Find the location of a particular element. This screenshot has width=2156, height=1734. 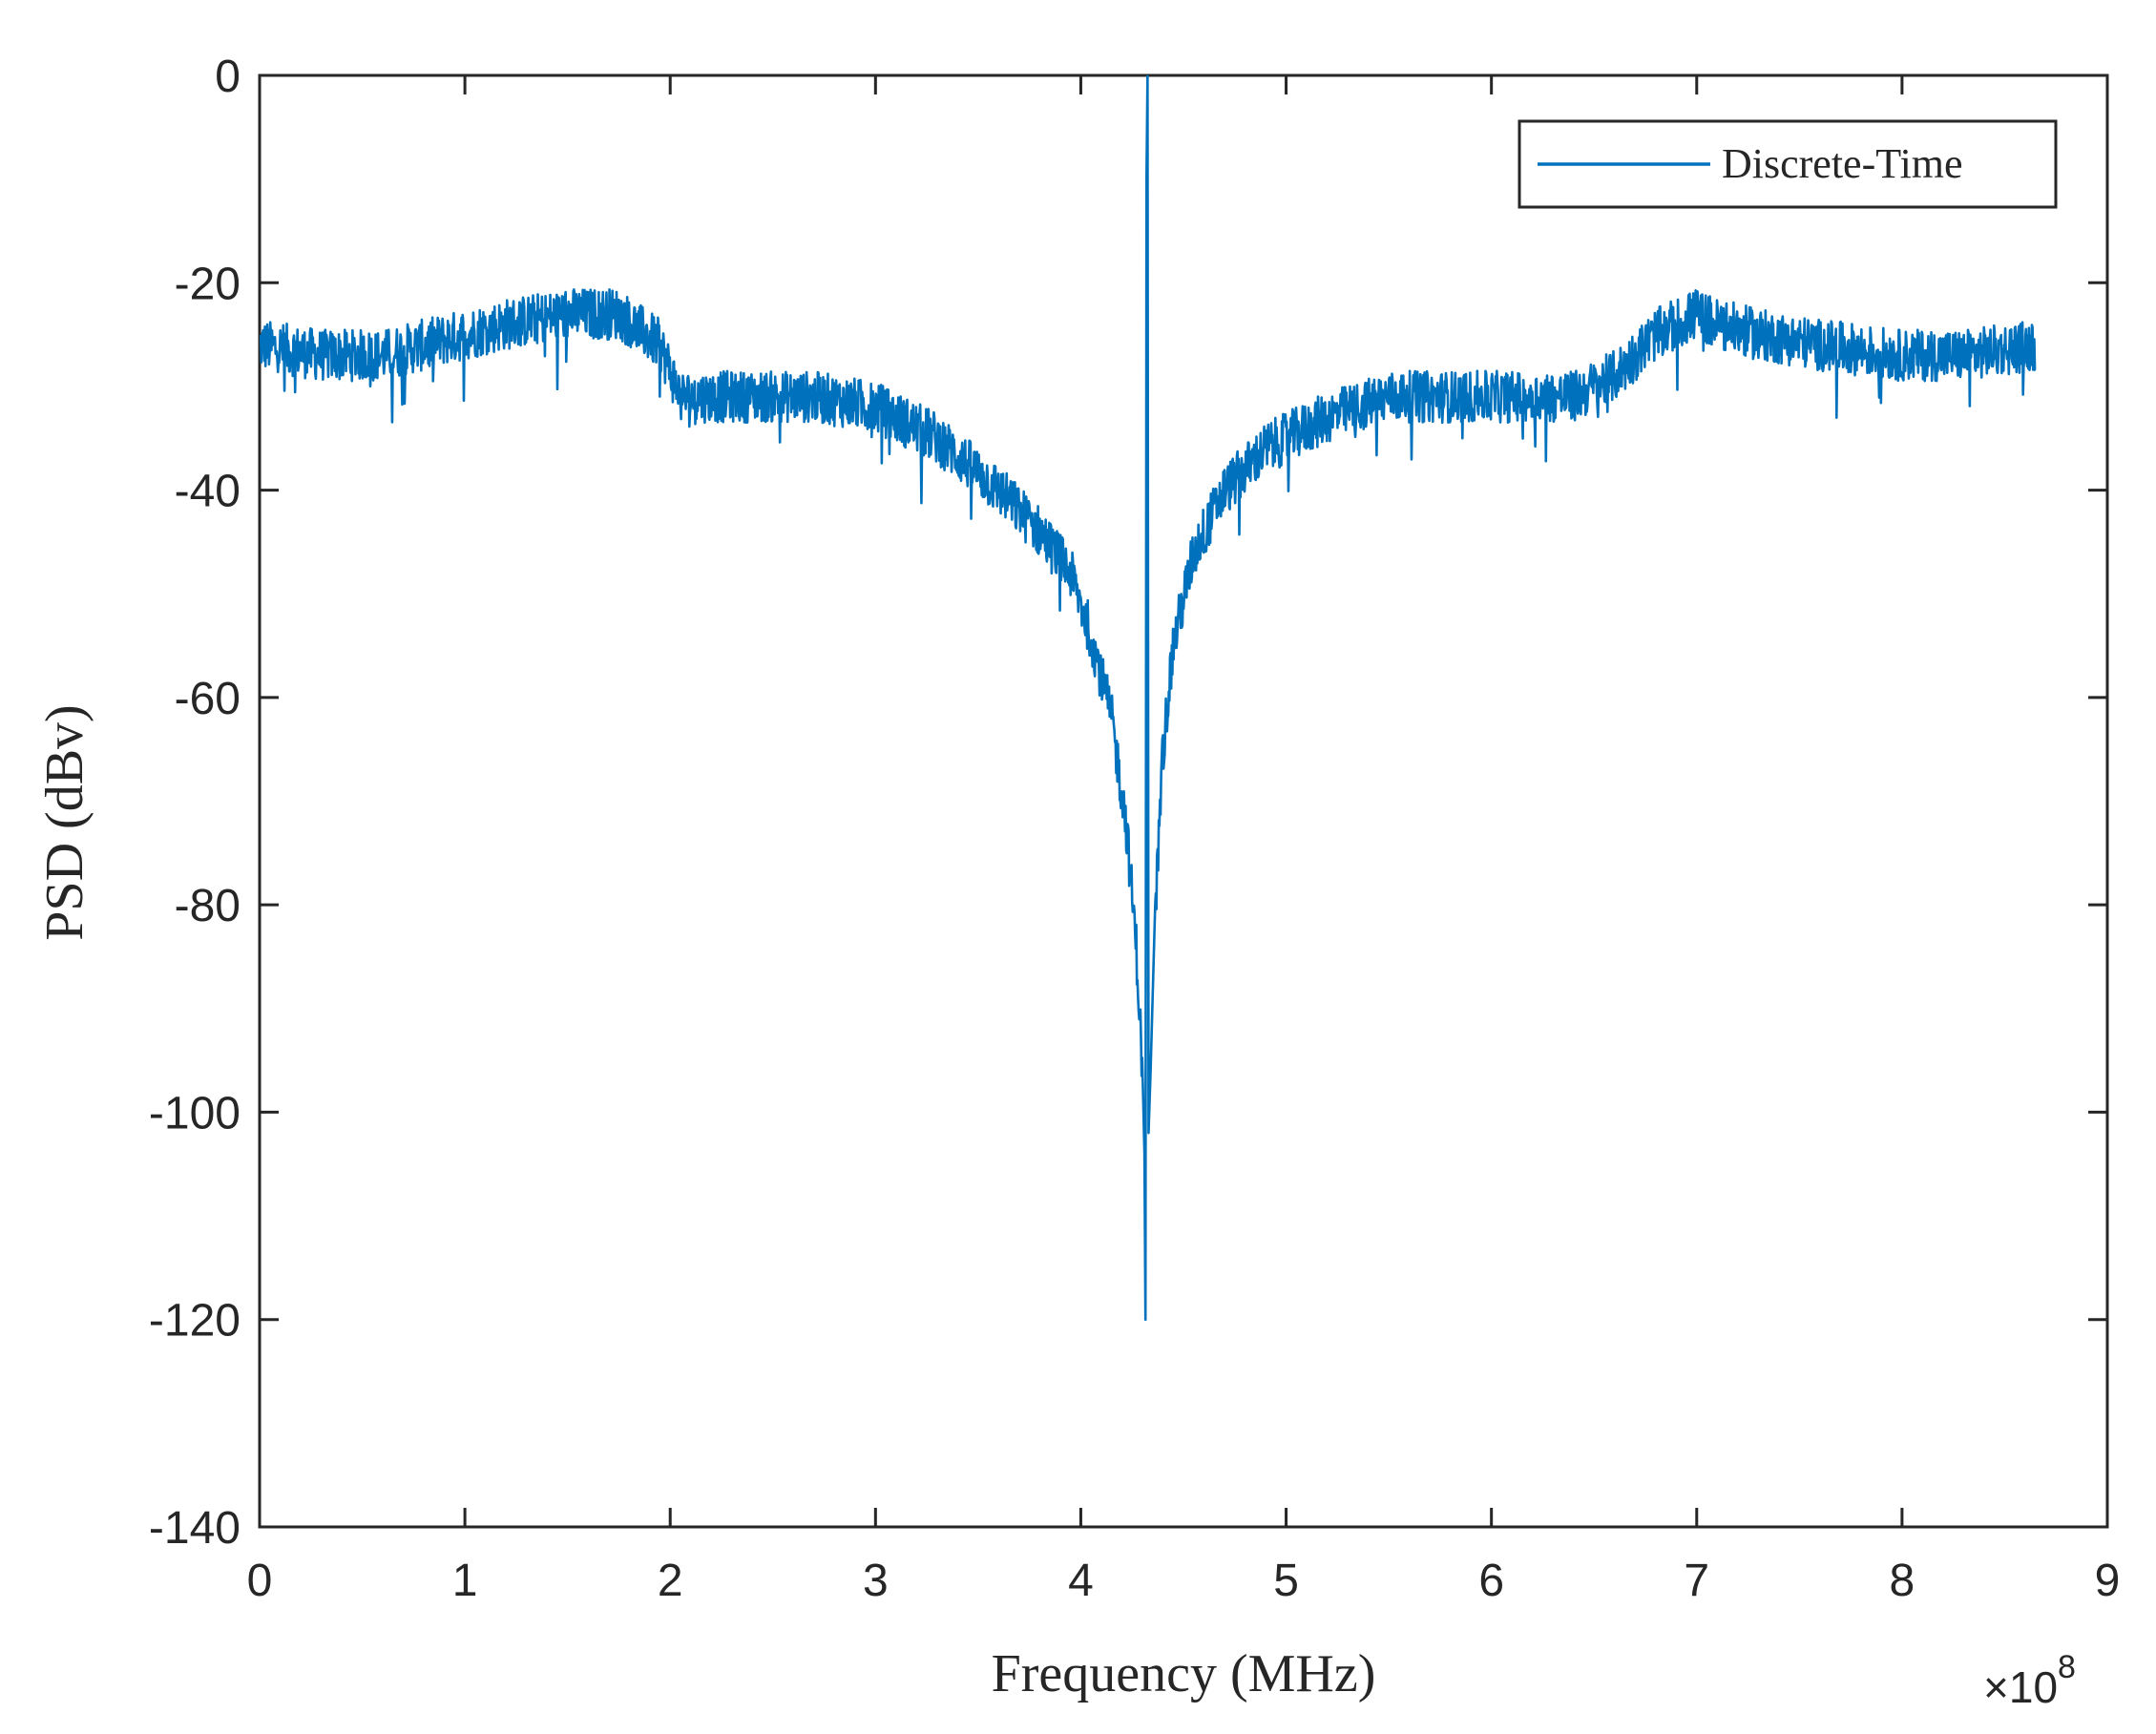

y-tick-label: -40 is located at coordinates (208, 492).